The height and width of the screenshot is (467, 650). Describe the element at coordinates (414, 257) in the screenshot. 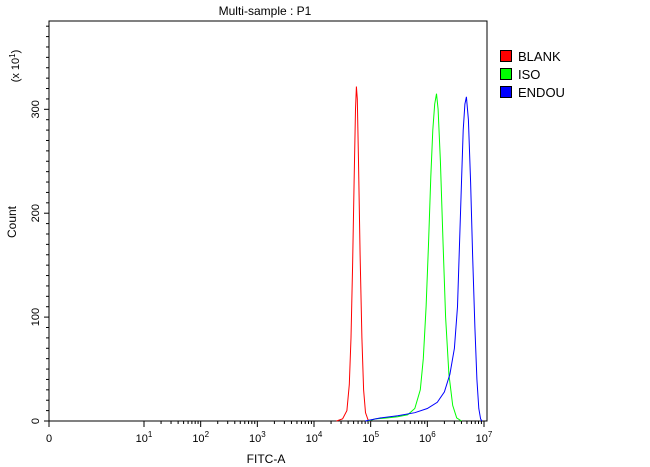

I see `series-line-iso` at that location.